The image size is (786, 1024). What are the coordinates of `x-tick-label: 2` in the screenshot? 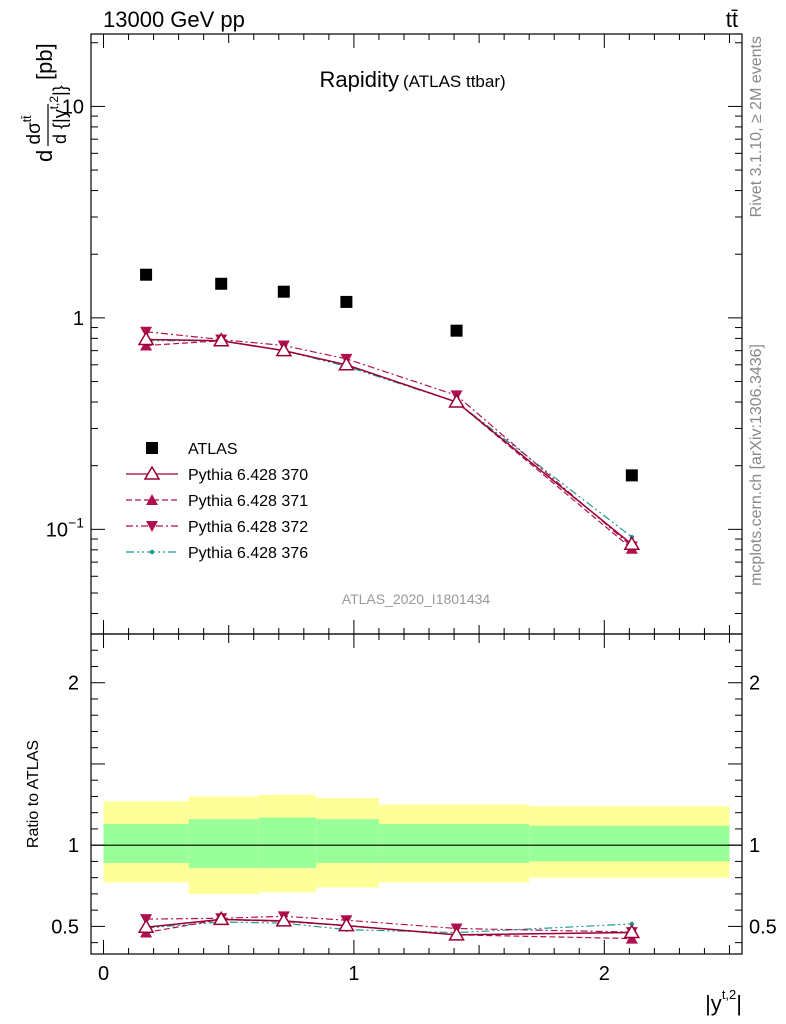 It's located at (604, 974).